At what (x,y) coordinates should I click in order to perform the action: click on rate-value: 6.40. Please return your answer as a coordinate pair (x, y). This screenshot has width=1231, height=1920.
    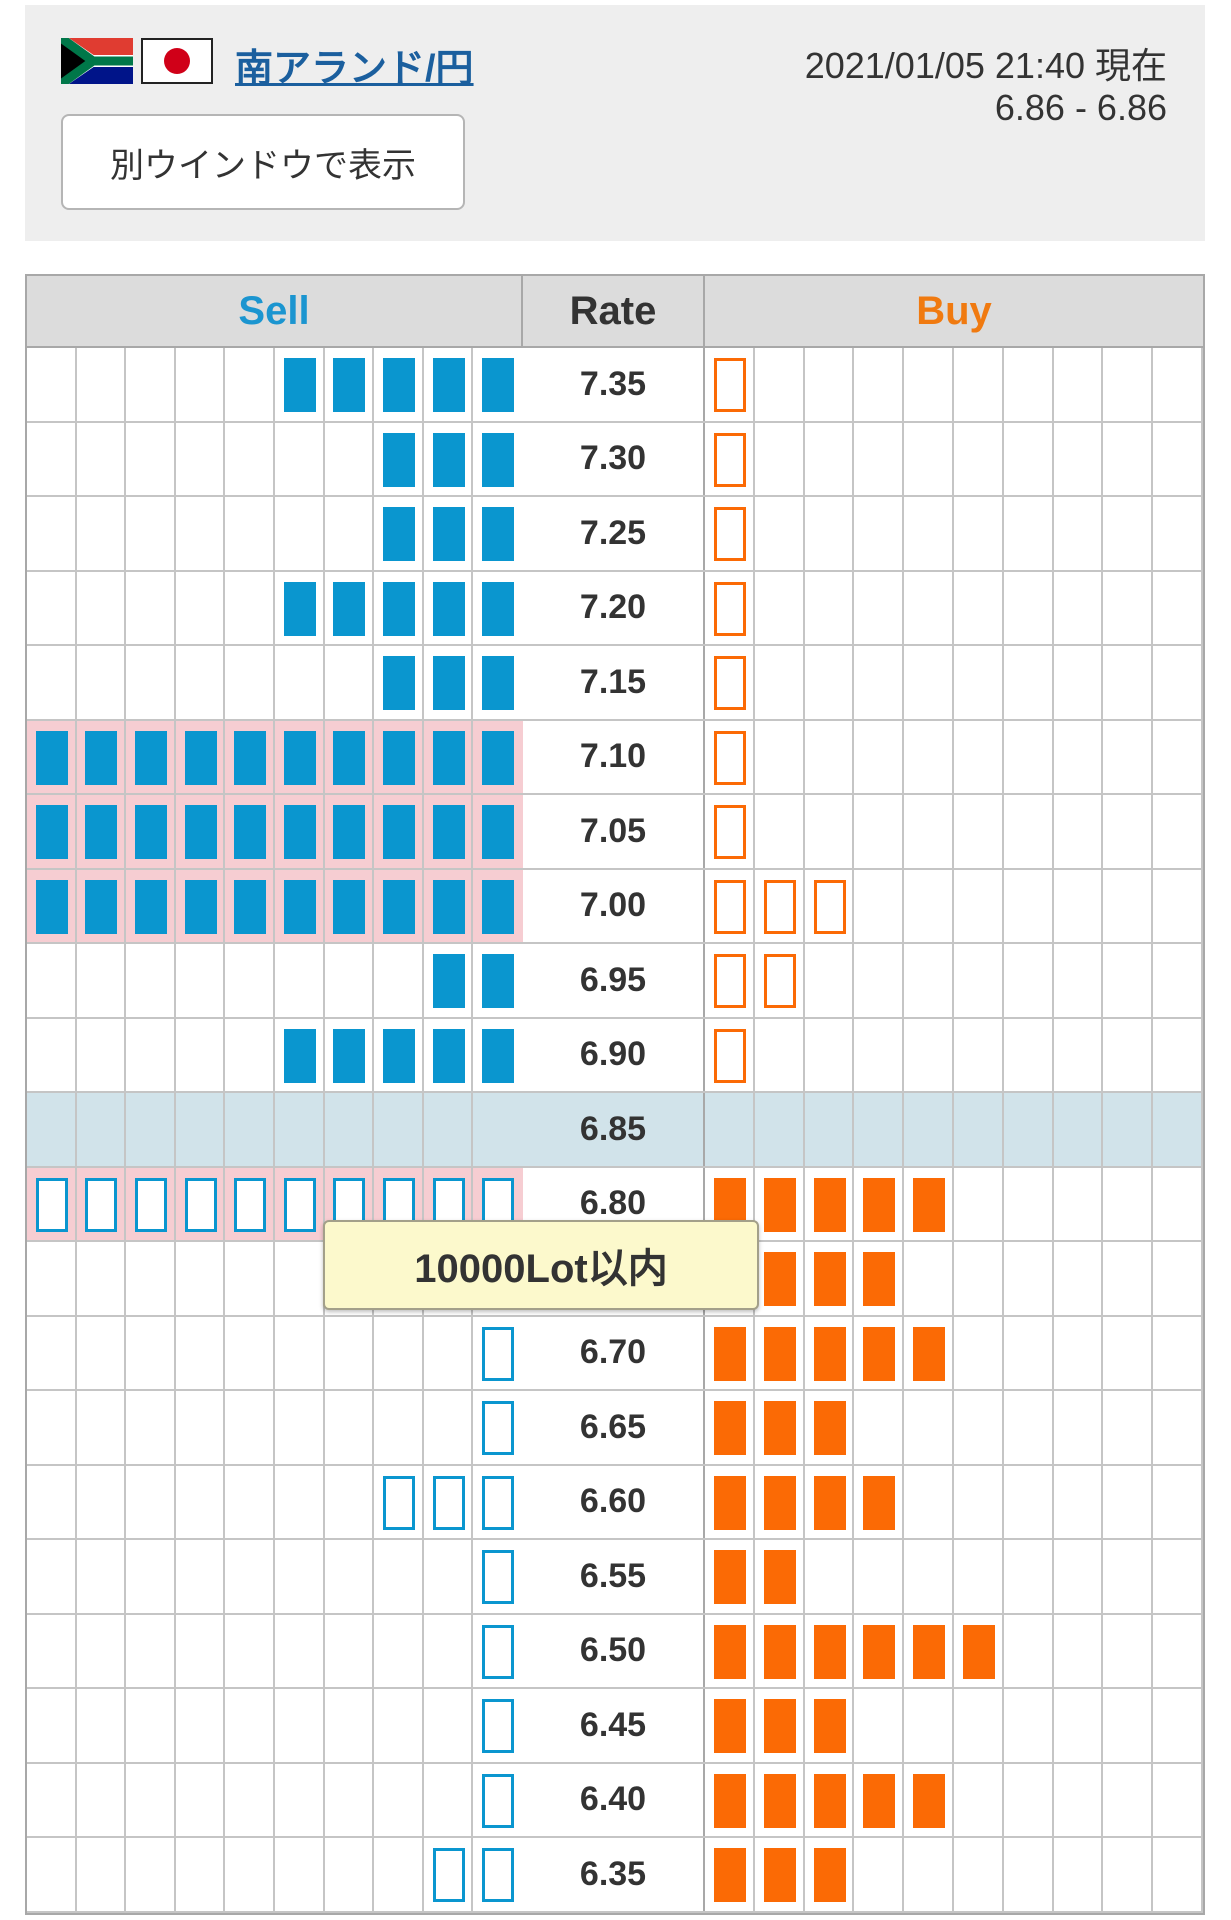
    Looking at the image, I should click on (614, 1799).